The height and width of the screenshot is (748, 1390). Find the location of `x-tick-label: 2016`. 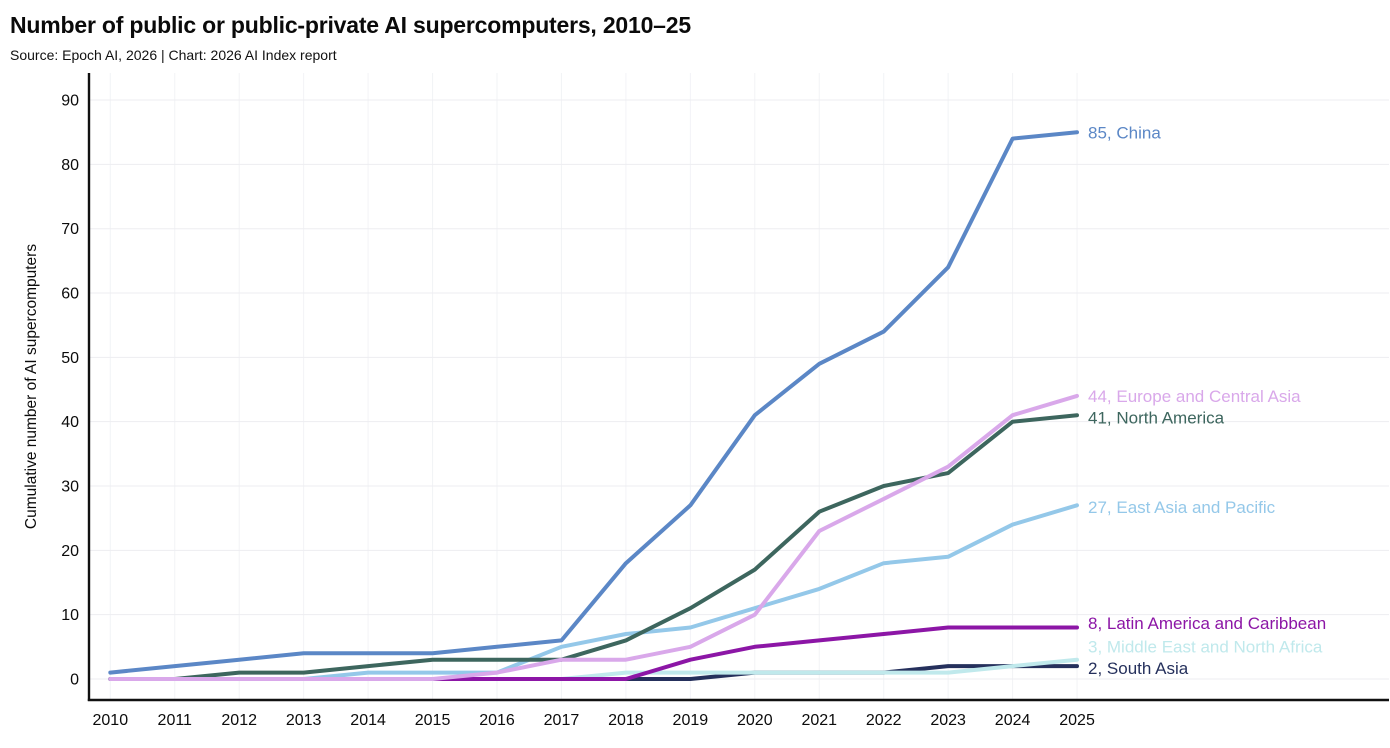

x-tick-label: 2016 is located at coordinates (497, 720).